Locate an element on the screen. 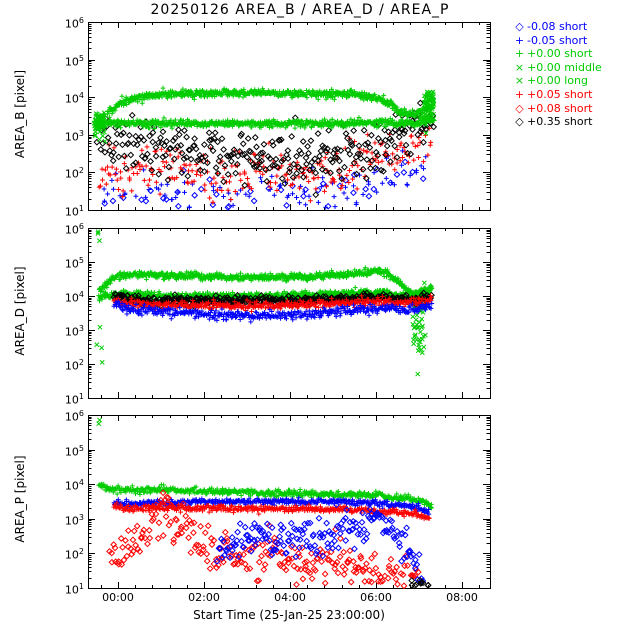 This screenshot has width=640, height=640. y-axis-title-area-b: AREA_B [pixel] is located at coordinates (20, 114).